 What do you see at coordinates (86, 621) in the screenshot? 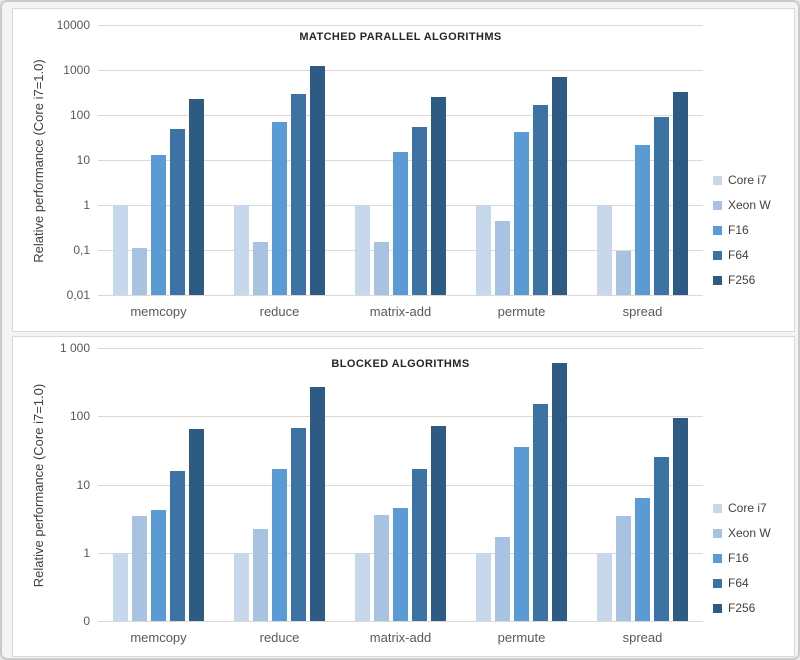
I see `y-tick-label: 0` at bounding box center [86, 621].